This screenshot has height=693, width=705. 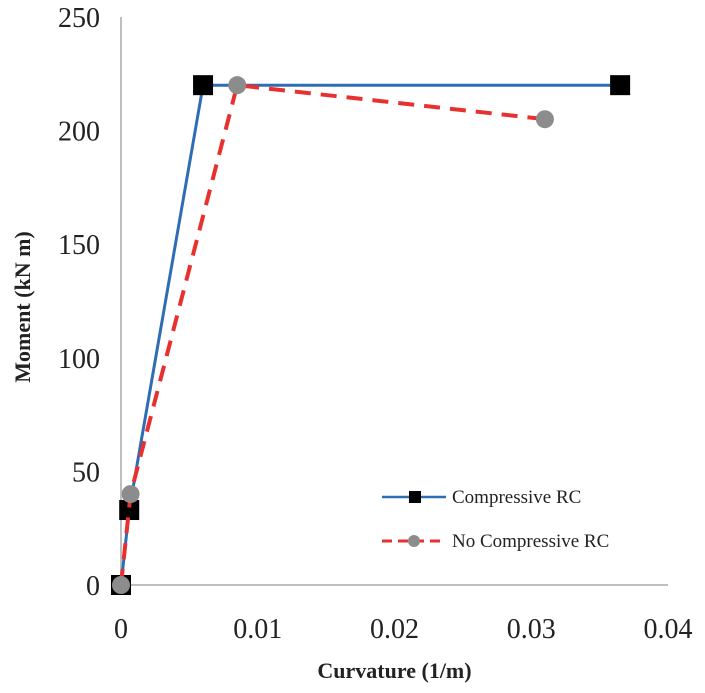 What do you see at coordinates (79, 302) in the screenshot?
I see `y-tick-labels: 0 50 100 150 200 250` at bounding box center [79, 302].